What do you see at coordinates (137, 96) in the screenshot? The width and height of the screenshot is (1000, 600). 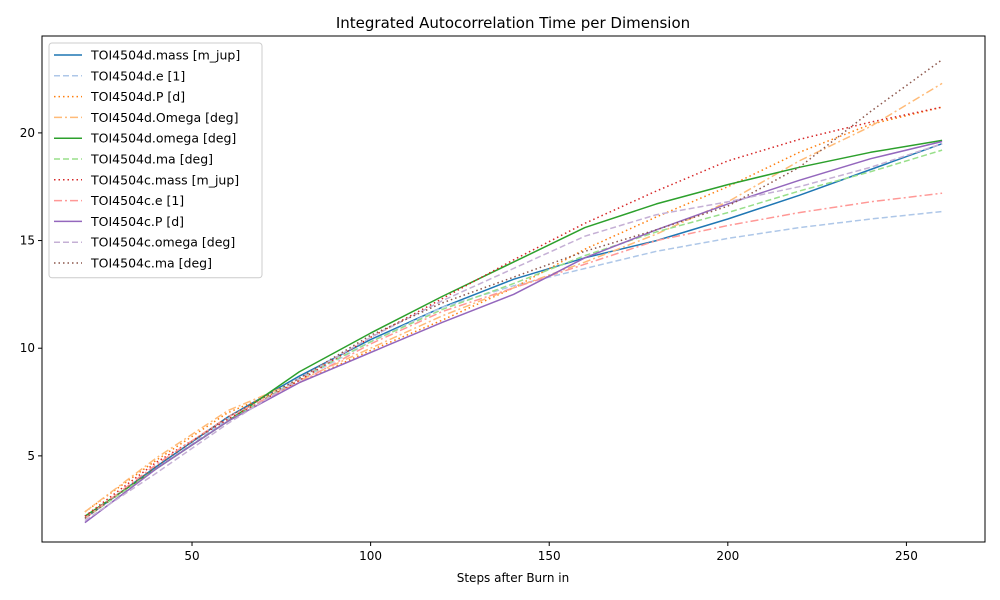 I see `legend-label-3: TOI4504d.P [d]` at bounding box center [137, 96].